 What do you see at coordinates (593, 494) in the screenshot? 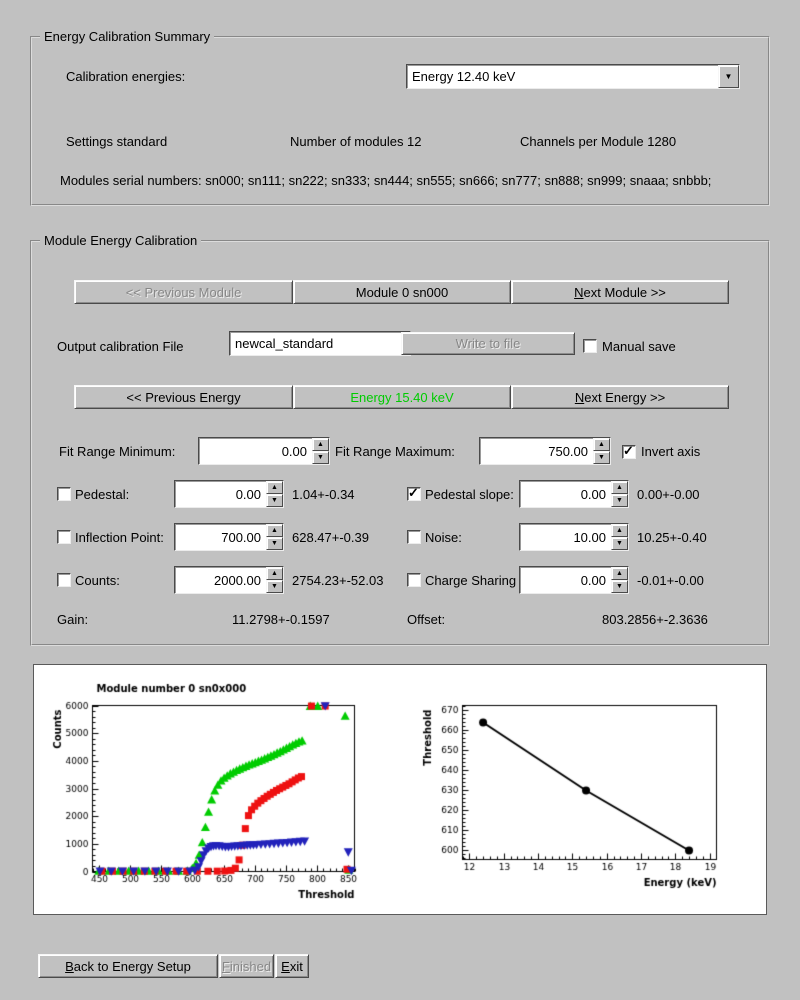
I see `pedestal-slope-value: 0.00` at bounding box center [593, 494].